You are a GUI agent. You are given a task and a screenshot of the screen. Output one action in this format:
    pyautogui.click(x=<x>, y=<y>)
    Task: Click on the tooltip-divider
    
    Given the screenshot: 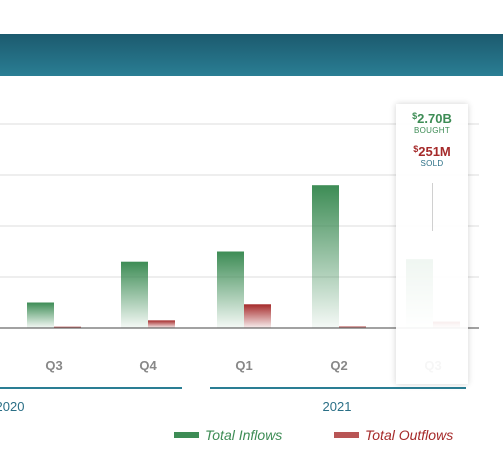 What is the action you would take?
    pyautogui.click(x=432, y=207)
    